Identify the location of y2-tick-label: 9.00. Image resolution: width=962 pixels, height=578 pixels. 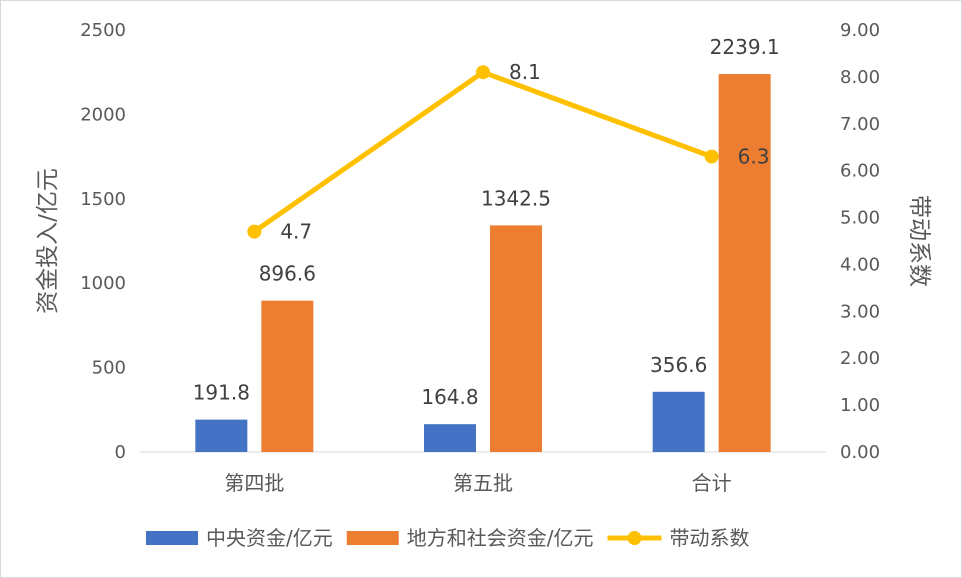
(860, 30).